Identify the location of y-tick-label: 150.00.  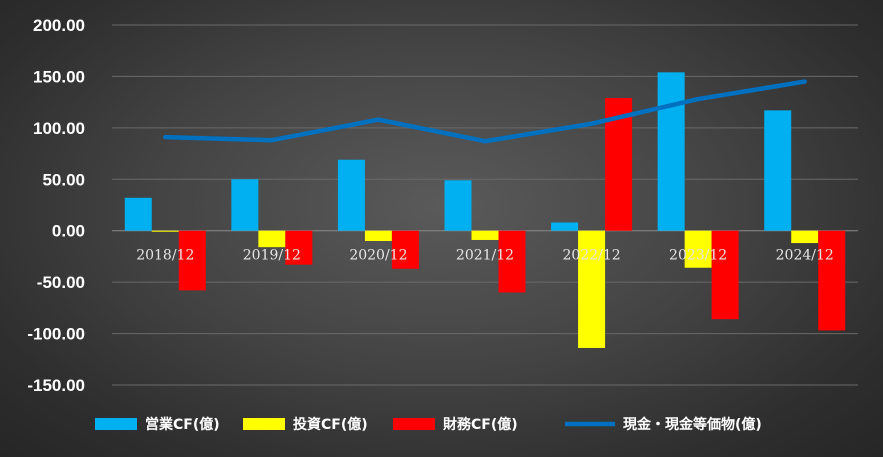
(59, 76).